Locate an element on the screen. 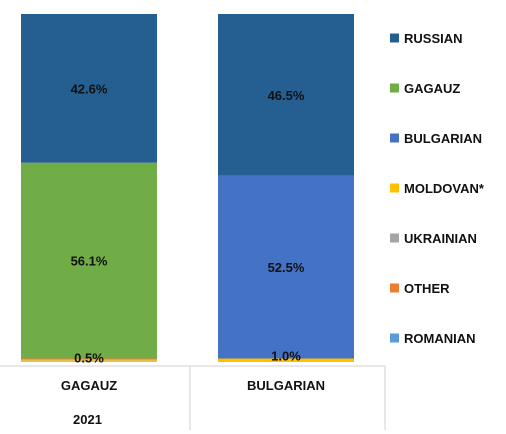 The height and width of the screenshot is (434, 506). legend-label-bulgarian: BULGARIAN is located at coordinates (443, 138).